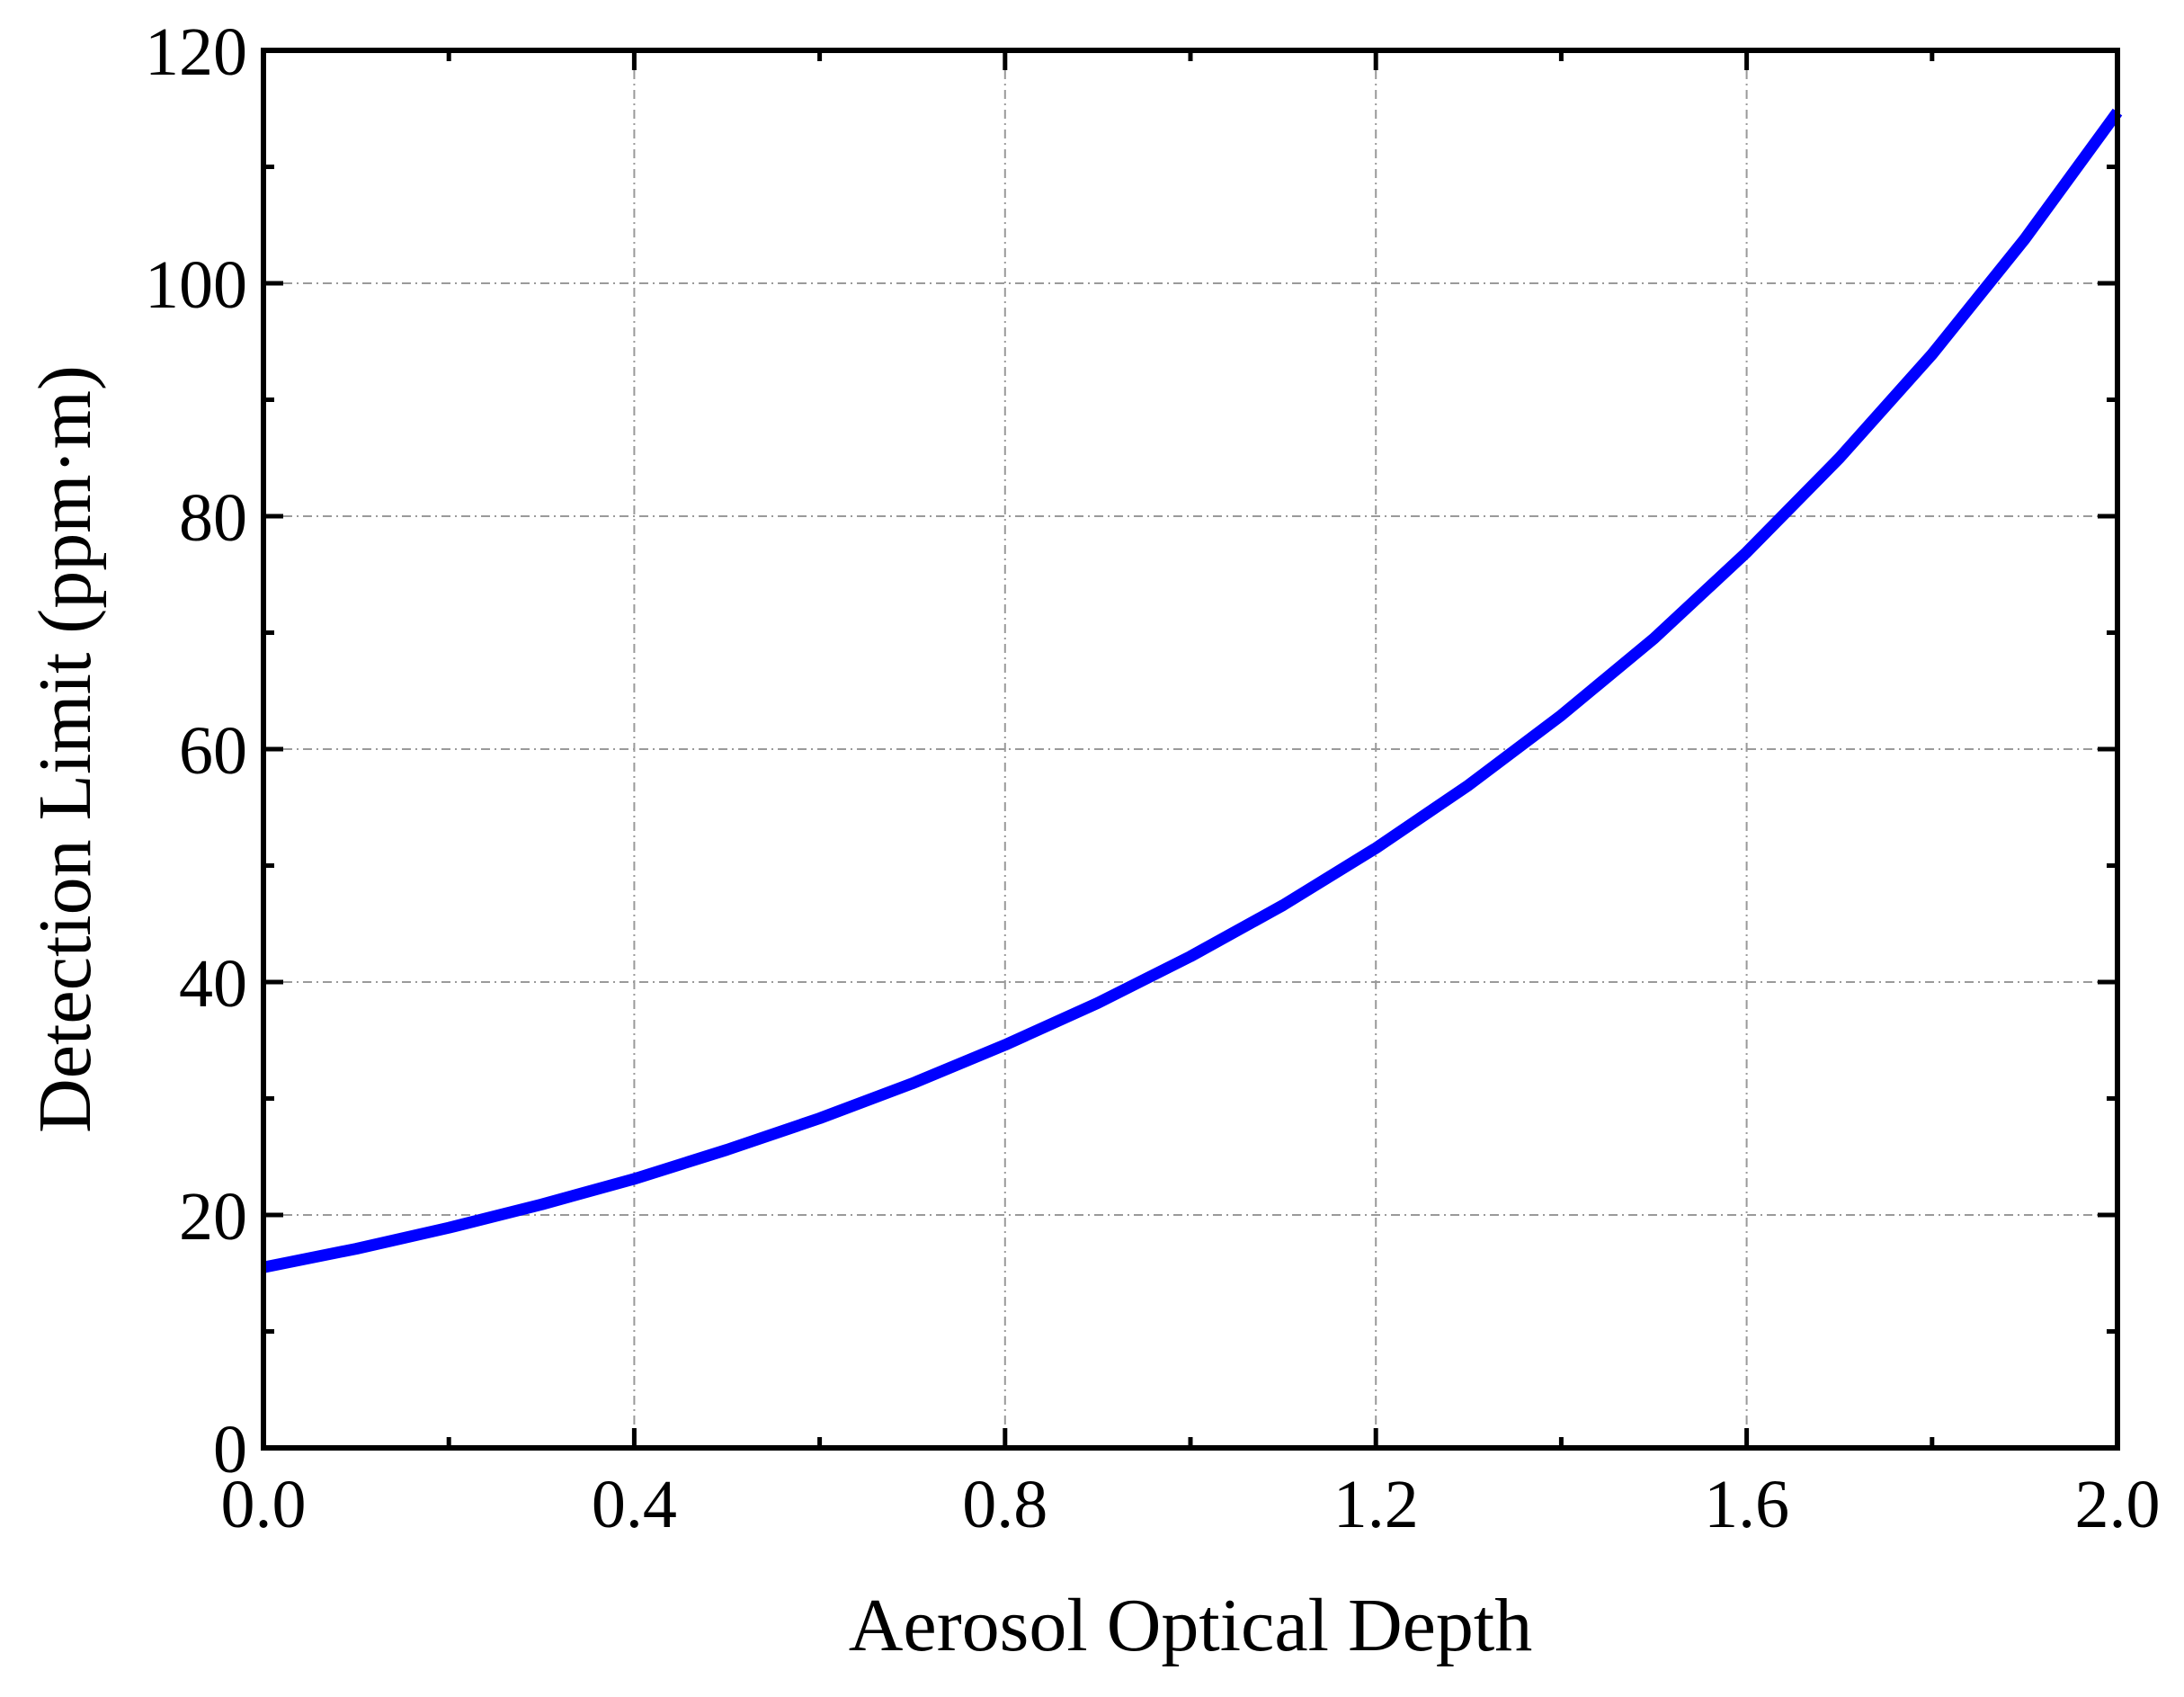 The width and height of the screenshot is (2184, 1697). What do you see at coordinates (634, 1504) in the screenshot?
I see `x-tick-label: 0.4` at bounding box center [634, 1504].